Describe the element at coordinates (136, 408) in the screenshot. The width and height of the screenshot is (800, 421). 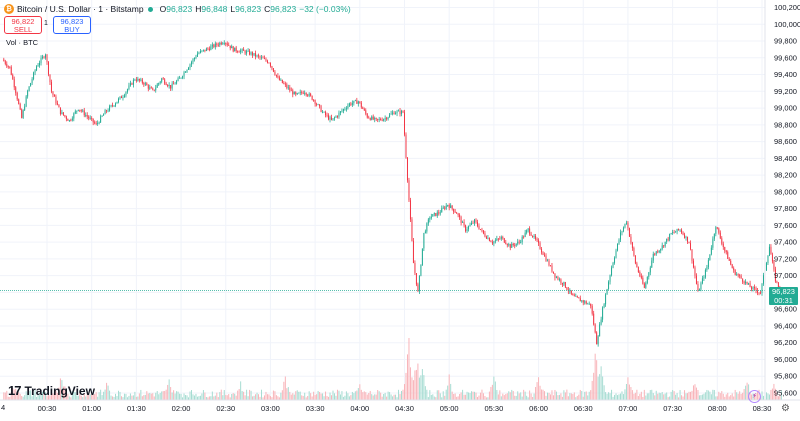
I see `x-tick-label: 01:30` at that location.